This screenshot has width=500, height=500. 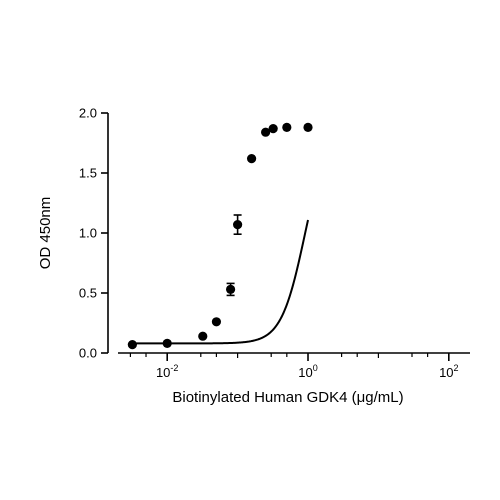 I want to click on y-axis: 0.0 0.5 1.0 1.5 2.0, so click(x=94, y=233).